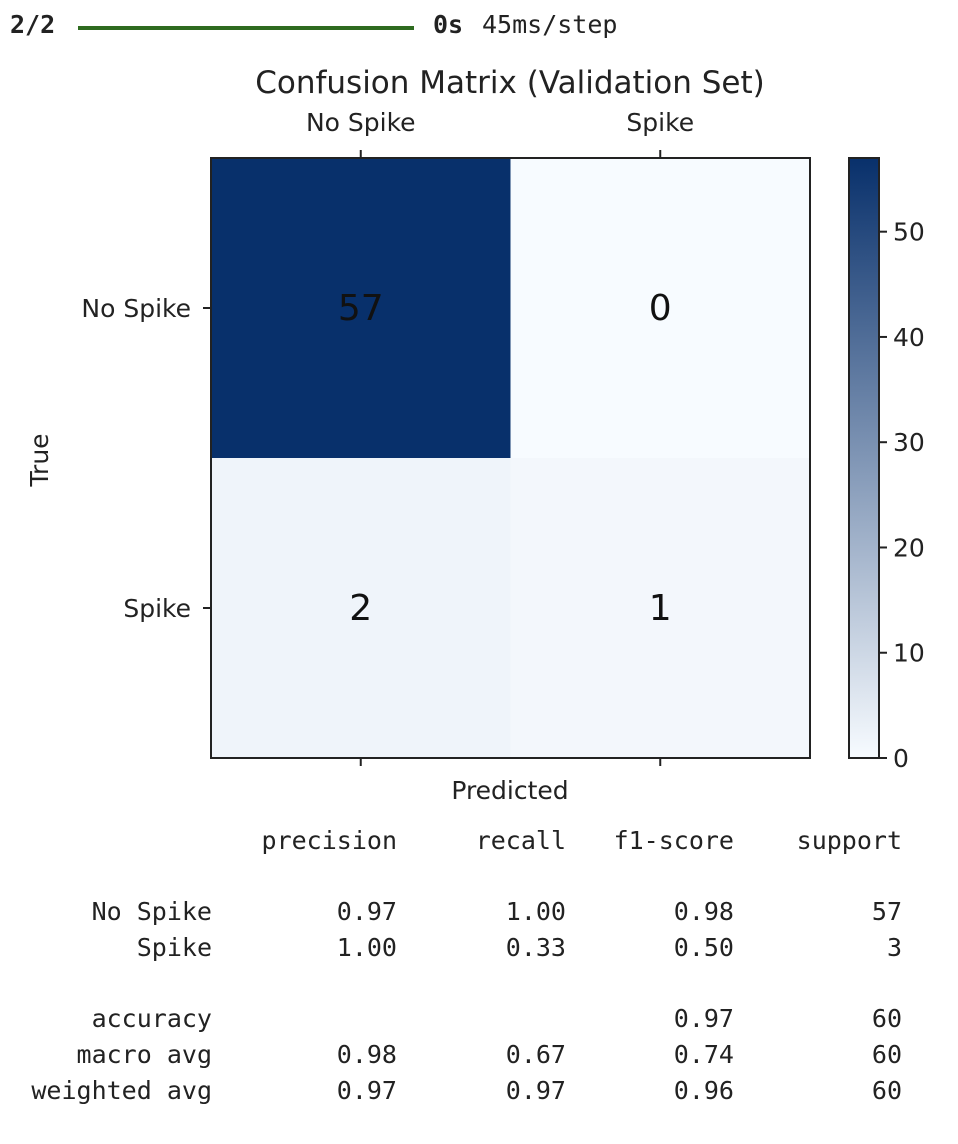 The width and height of the screenshot is (958, 1144). I want to click on y-tick-label: No Spike, so click(136, 308).